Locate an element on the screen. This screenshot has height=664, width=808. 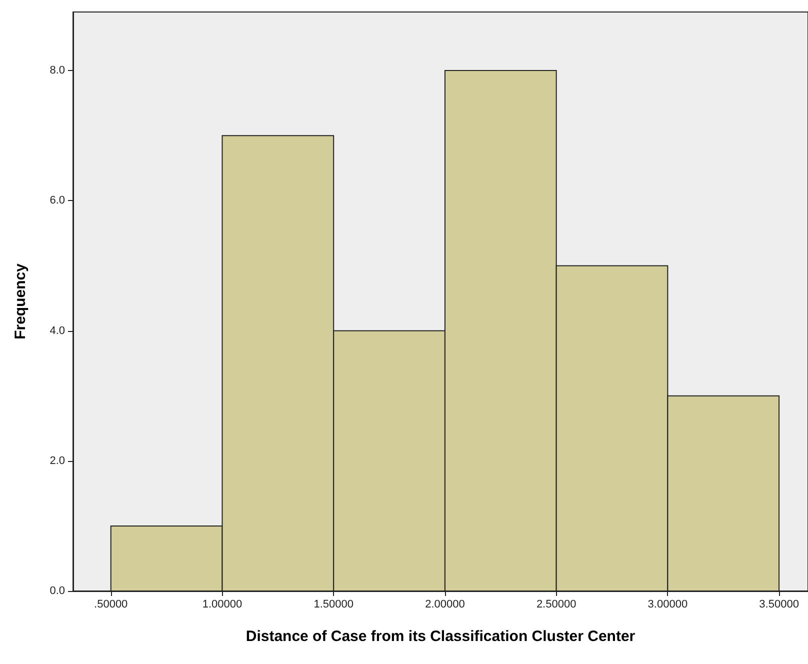
x-tick-label: 2.50000 is located at coordinates (556, 604).